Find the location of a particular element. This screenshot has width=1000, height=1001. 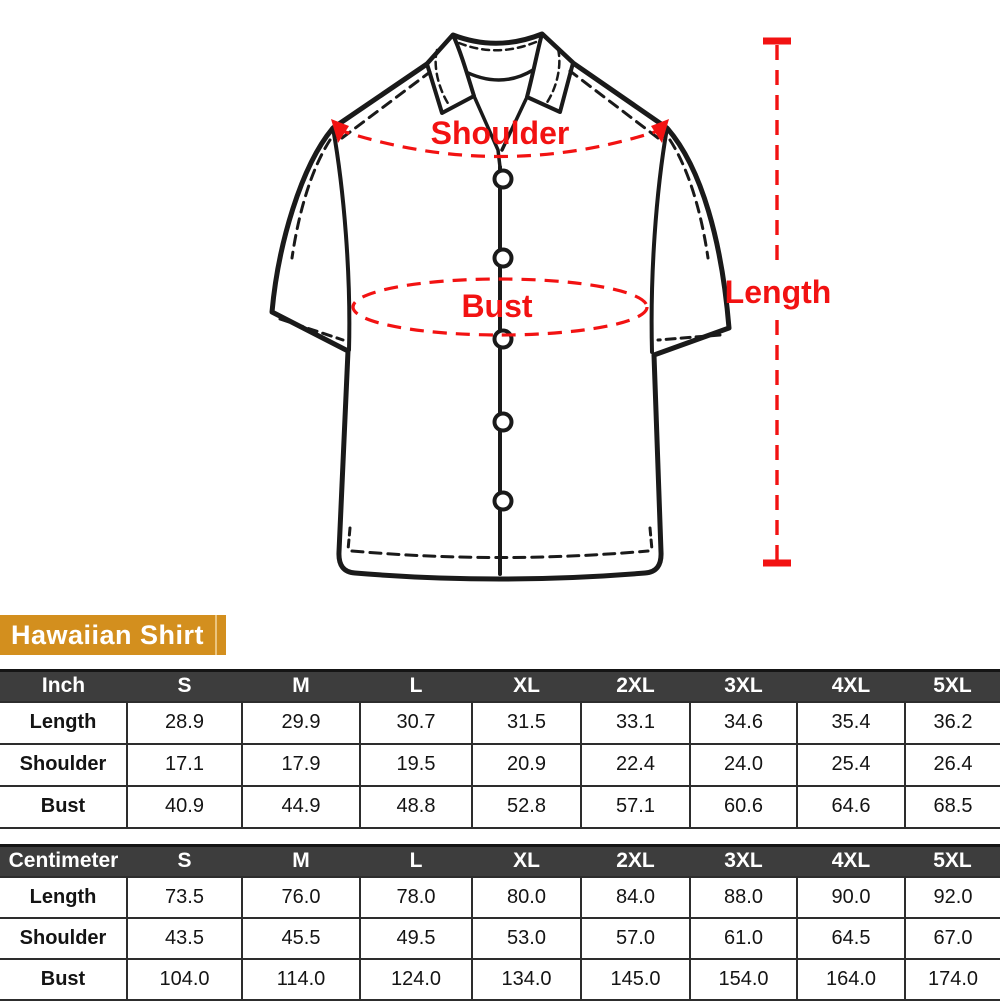

size-cell: 24.0 is located at coordinates (743, 764).